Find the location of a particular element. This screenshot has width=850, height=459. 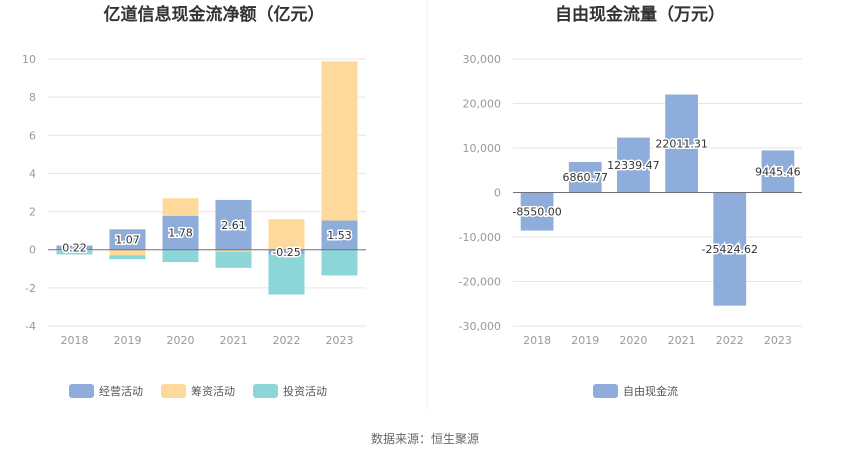

chart2-bar-fcf-2023 is located at coordinates (778, 171).